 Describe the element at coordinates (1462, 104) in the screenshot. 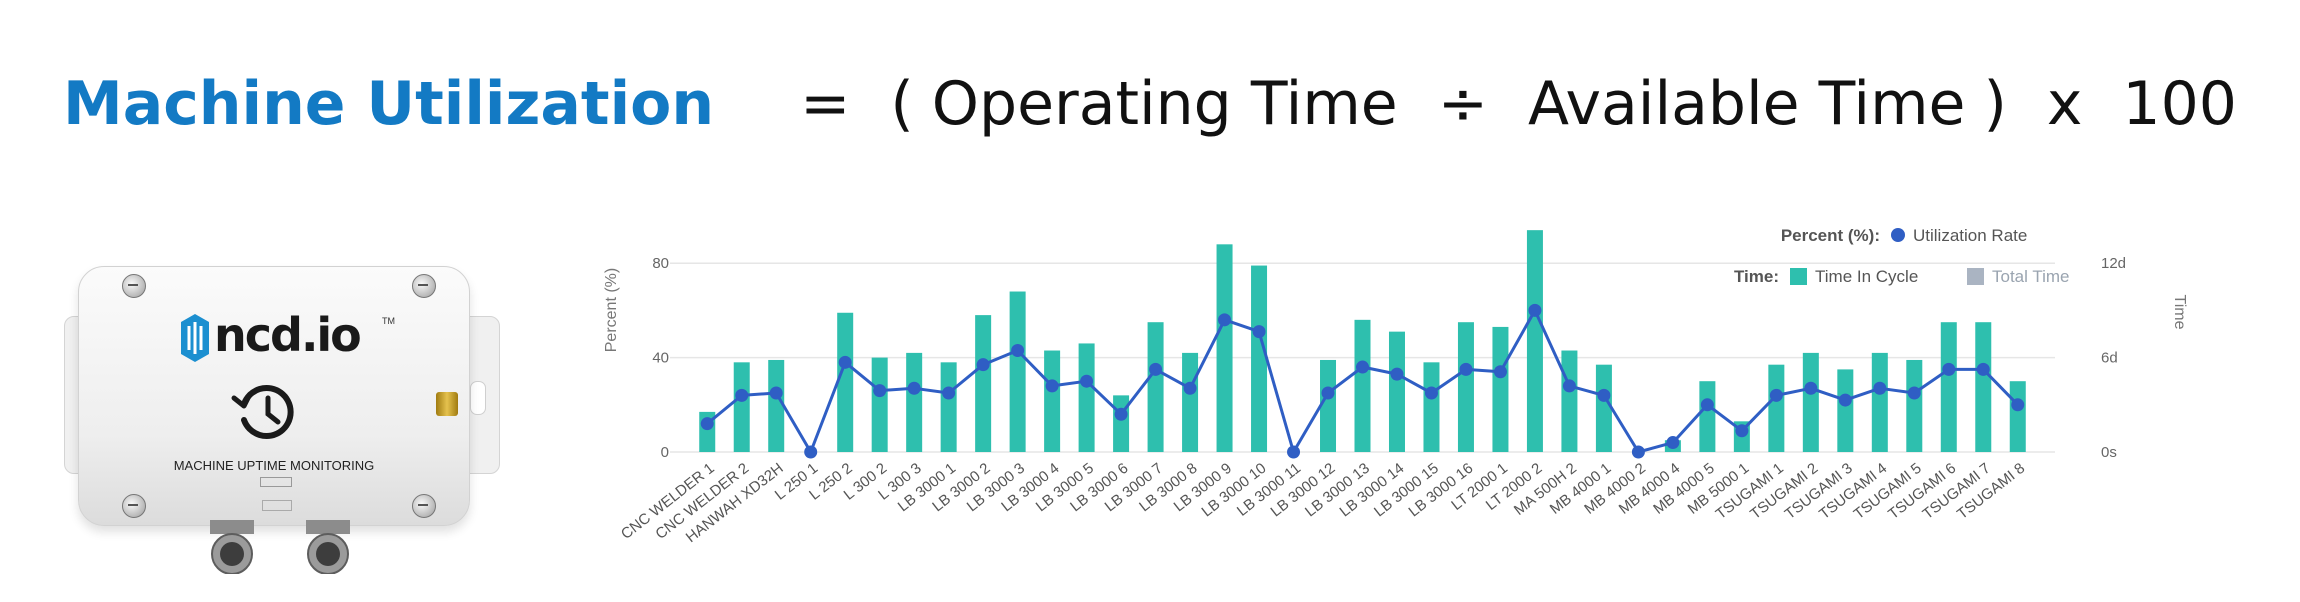

I see `divide-sign: ÷` at that location.